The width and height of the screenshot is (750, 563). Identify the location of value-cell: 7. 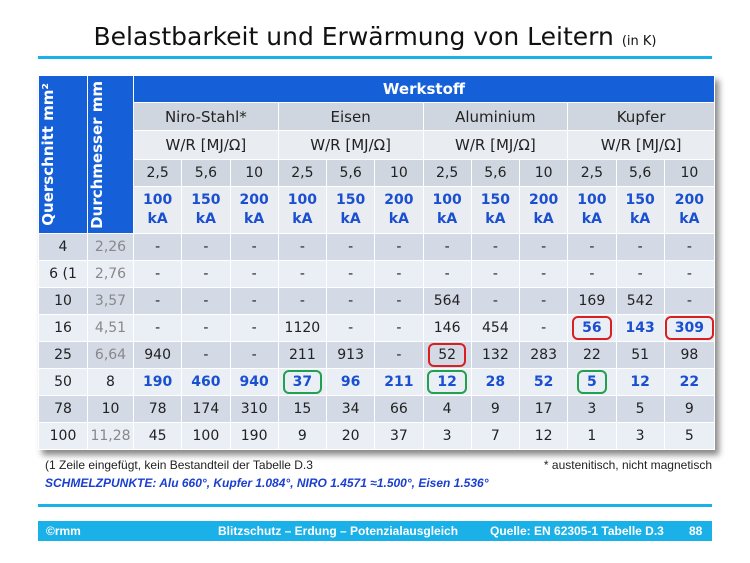
(495, 436).